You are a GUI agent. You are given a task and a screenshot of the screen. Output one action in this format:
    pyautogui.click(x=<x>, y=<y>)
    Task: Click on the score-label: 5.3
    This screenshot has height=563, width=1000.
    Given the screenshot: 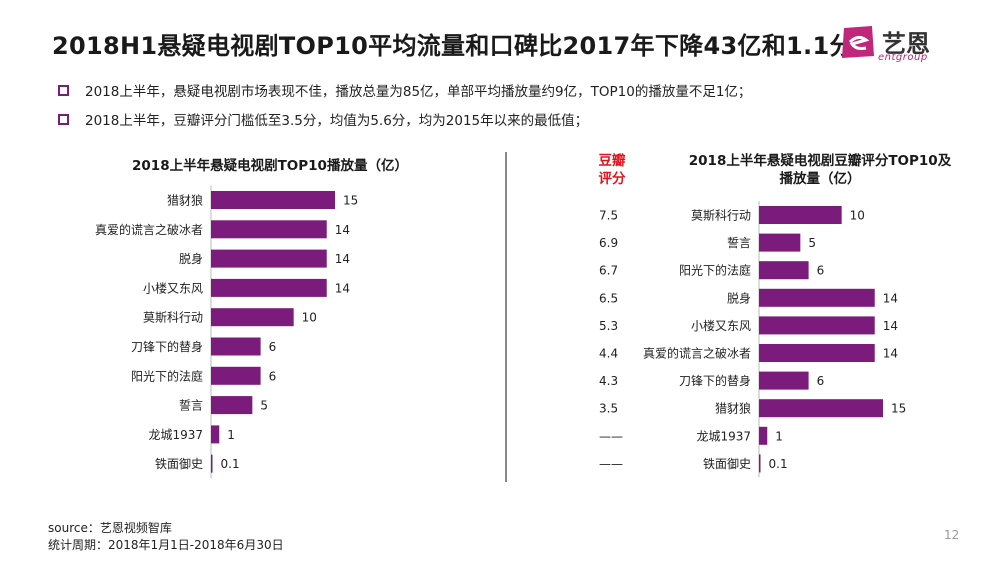 What is the action you would take?
    pyautogui.click(x=608, y=326)
    